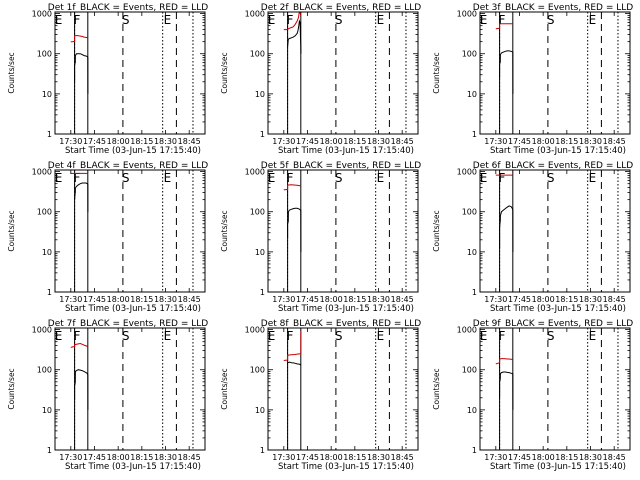 Image resolution: width=640 pixels, height=480 pixels. Describe the element at coordinates (128, 166) in the screenshot. I see `panel-title: Det 4f_BLACK = Events, RED = LLD` at that location.